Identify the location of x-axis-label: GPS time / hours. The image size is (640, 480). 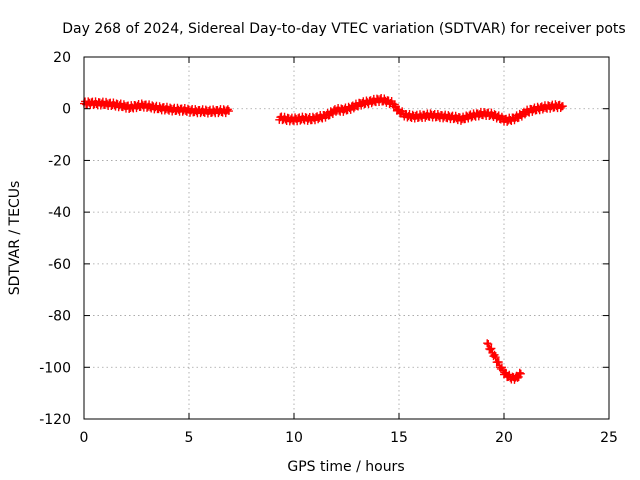
(345, 467).